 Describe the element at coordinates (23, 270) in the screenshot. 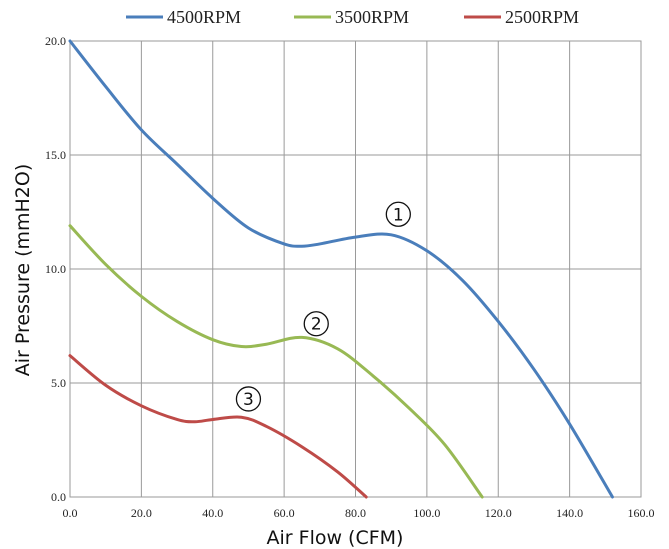

I see `y-axis-title: Air Pressure (mmH2O)` at that location.